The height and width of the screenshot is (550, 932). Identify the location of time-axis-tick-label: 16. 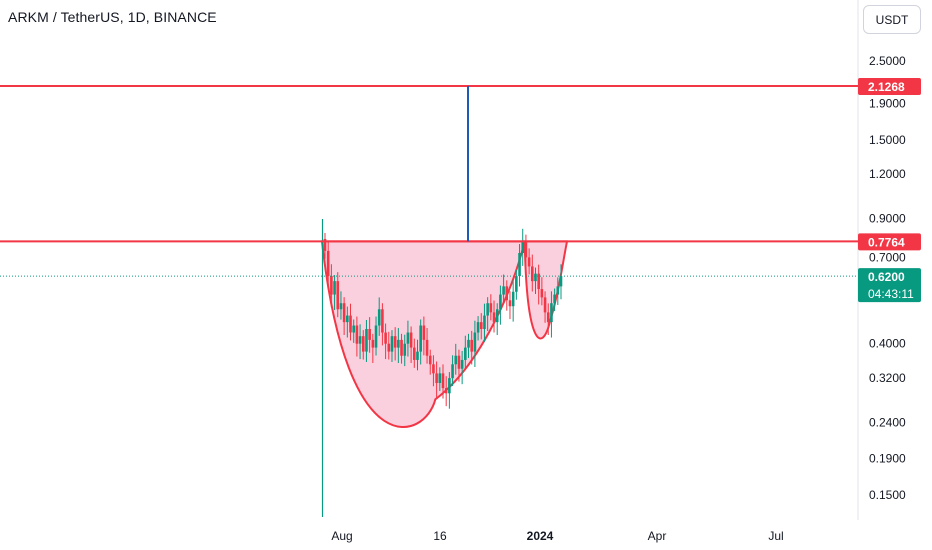
(440, 536).